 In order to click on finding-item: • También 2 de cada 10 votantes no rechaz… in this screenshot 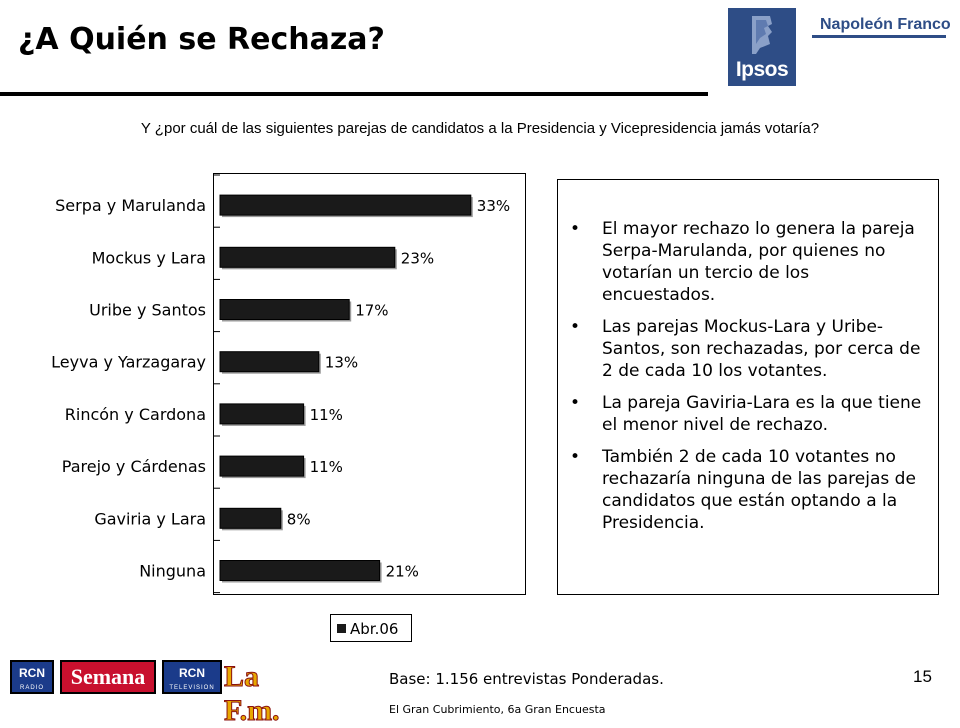, I will do `click(746, 490)`.